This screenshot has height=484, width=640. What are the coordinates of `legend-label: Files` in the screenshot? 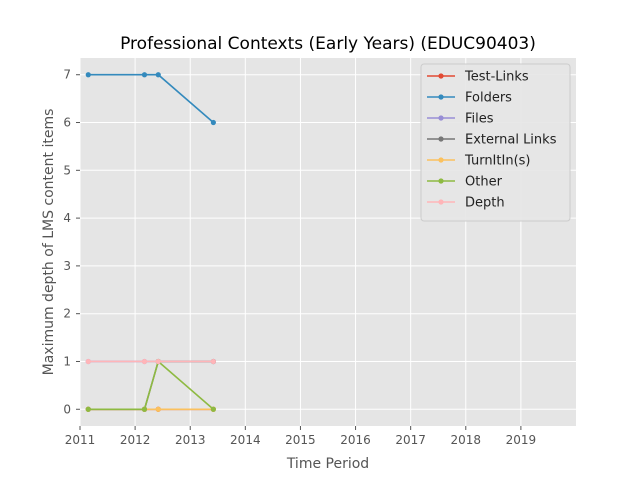 It's located at (479, 119).